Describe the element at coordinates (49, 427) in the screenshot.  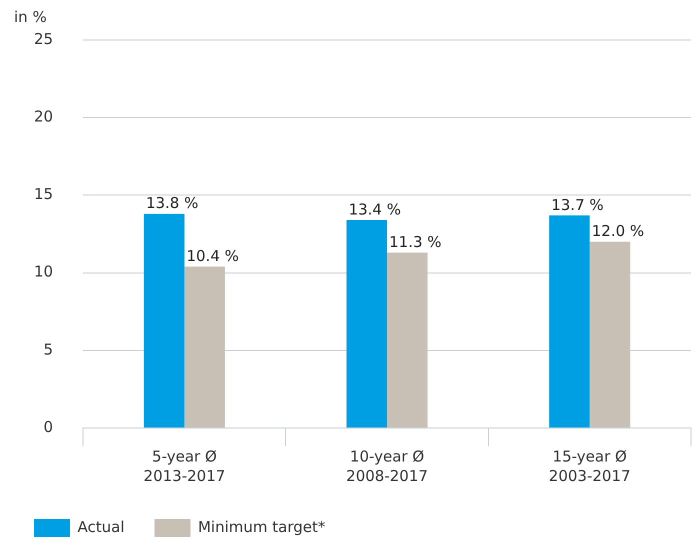
I see `y-tick-label: 0` at that location.